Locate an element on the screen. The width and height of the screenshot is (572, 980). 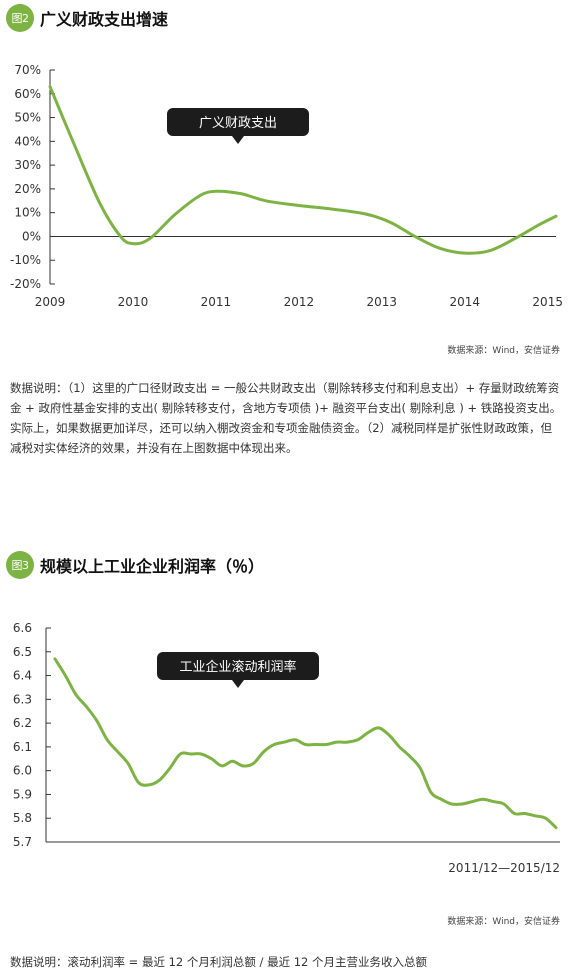
y-tick-label: 6.1 is located at coordinates (22, 747).